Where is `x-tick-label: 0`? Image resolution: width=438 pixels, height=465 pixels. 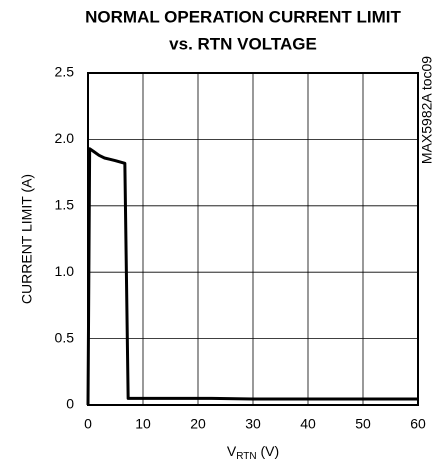
x-tick-label: 0 is located at coordinates (88, 424).